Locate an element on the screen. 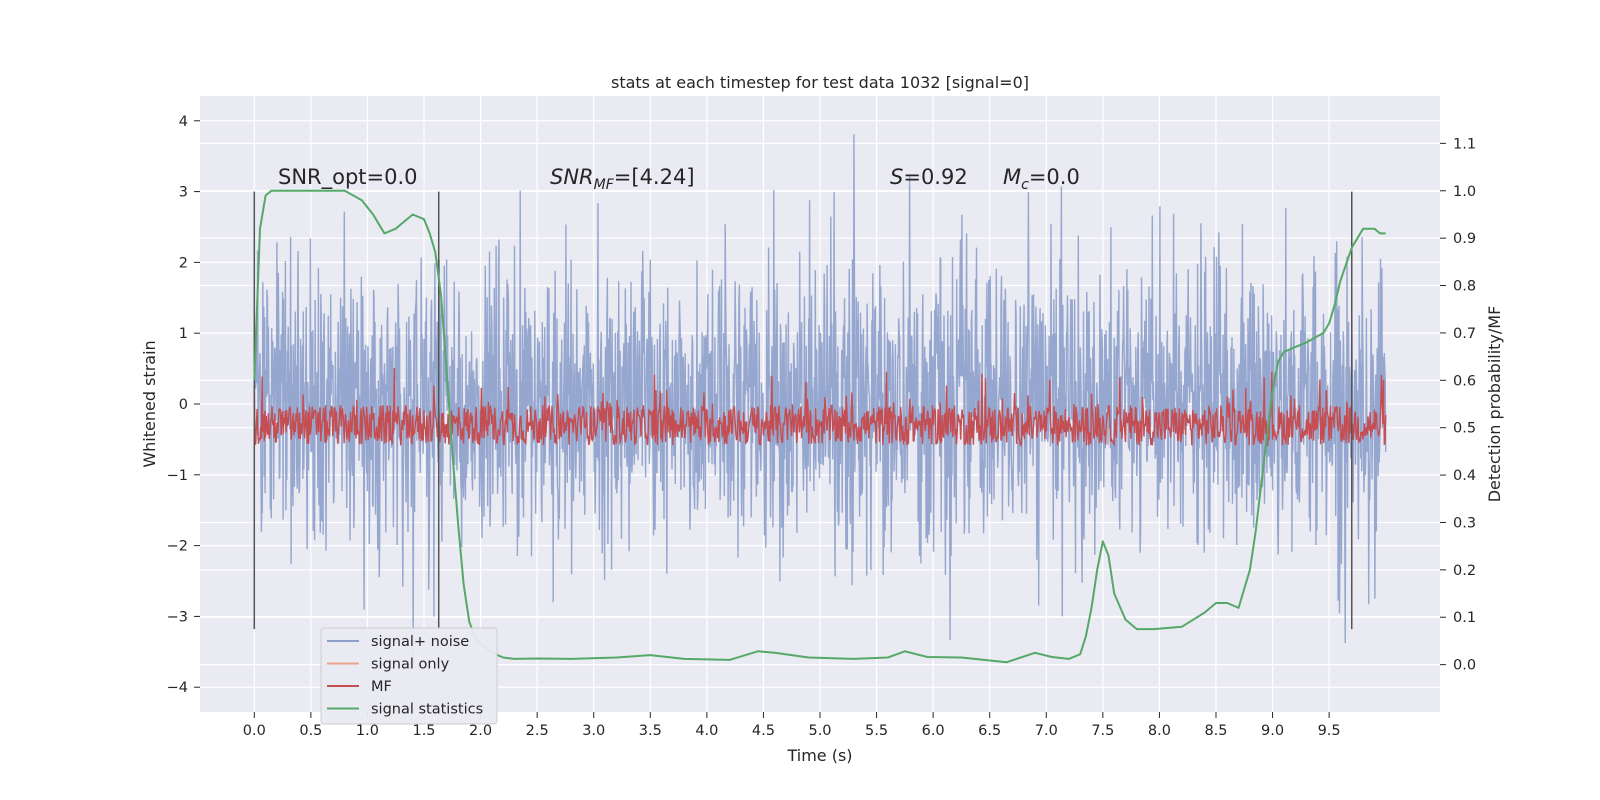  legend-label: signal only is located at coordinates (410, 665).